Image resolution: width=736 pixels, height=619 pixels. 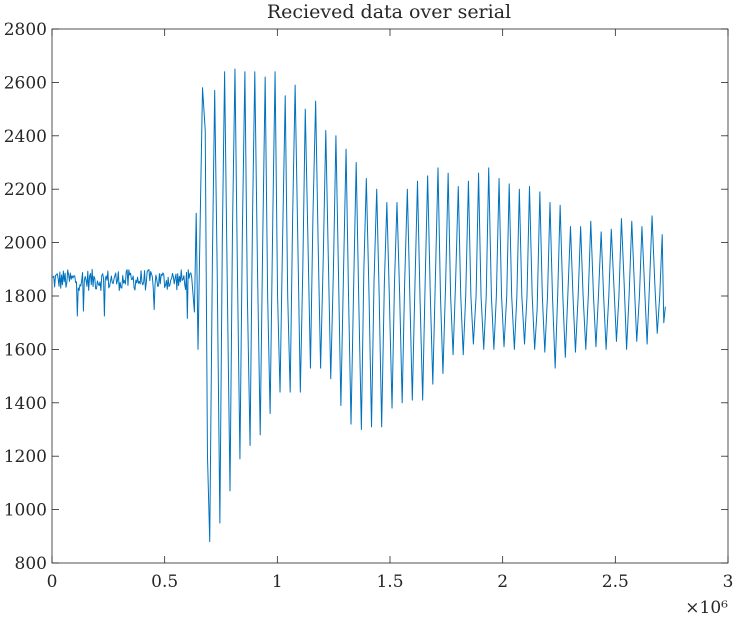 I want to click on y-tick-label: 800, so click(x=31, y=564).